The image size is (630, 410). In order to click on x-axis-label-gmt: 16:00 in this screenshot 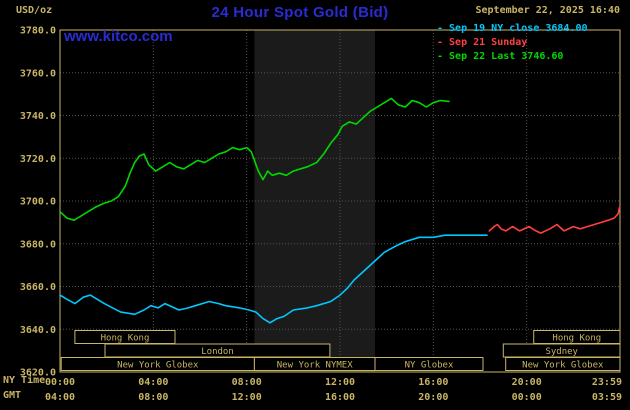, I will do `click(340, 397)`.